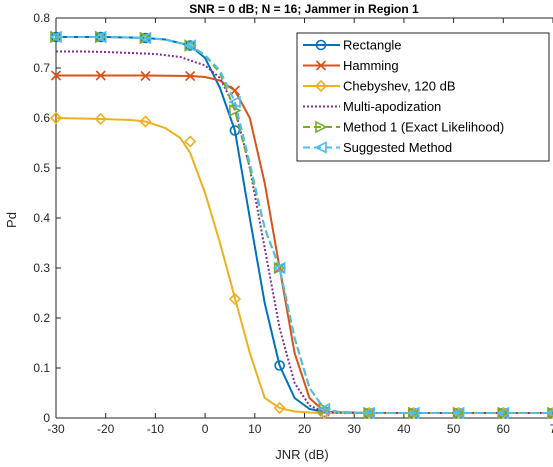  Describe the element at coordinates (399, 86) in the screenshot. I see `legend-label: Chebyshev, 120 dB` at that location.